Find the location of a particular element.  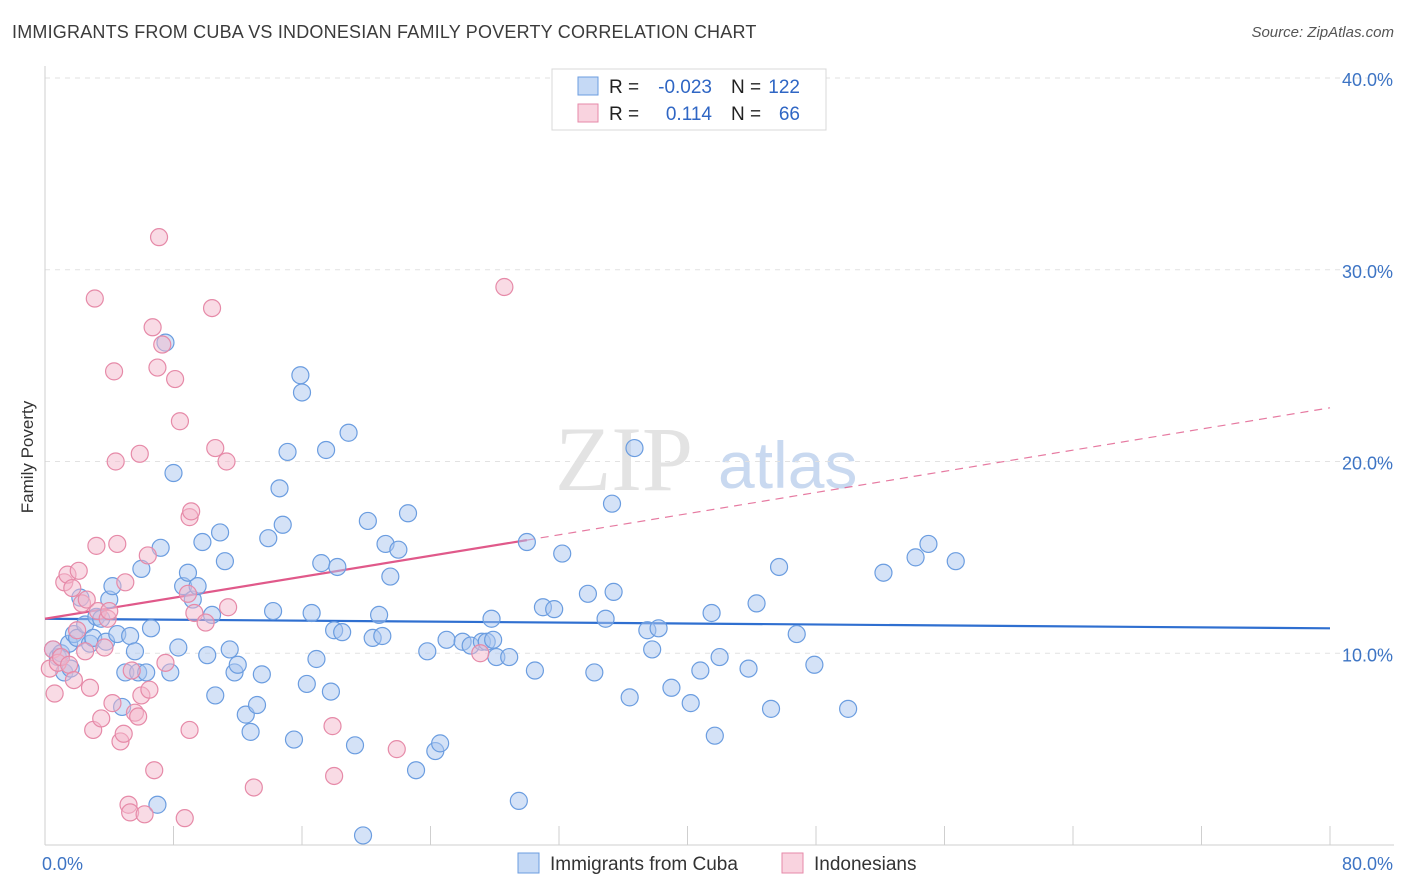

legend-label-cuba: Immigrants from Cuba is located at coordinates (644, 864).